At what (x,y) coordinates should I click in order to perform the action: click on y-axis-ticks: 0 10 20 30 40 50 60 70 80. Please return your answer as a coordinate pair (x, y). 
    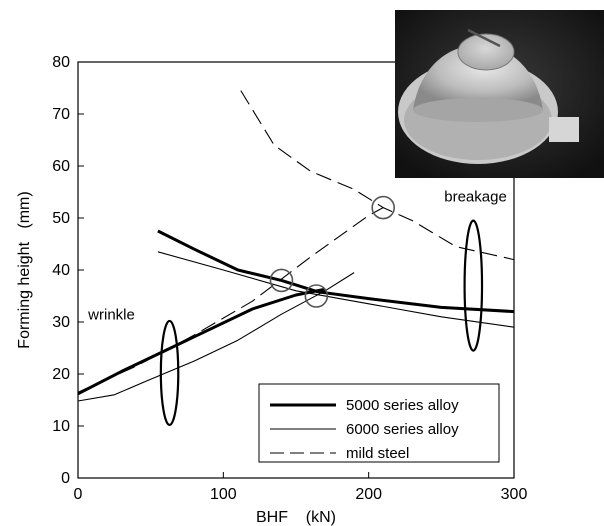
    Looking at the image, I should click on (68, 270).